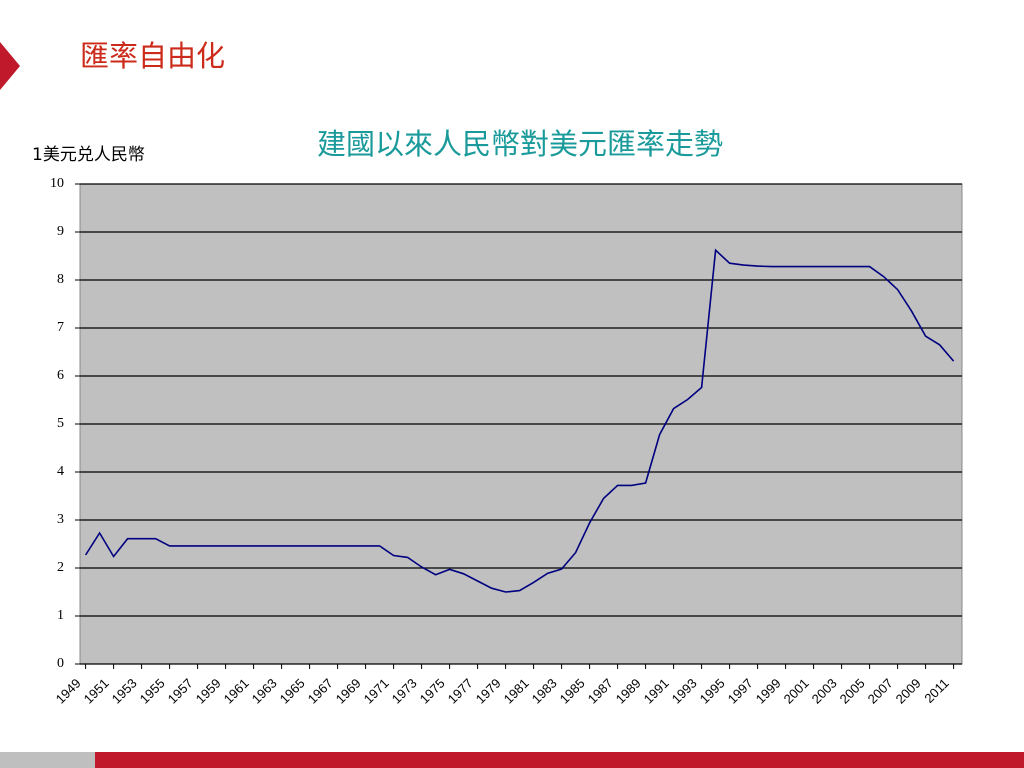 The height and width of the screenshot is (768, 1024). What do you see at coordinates (460, 691) in the screenshot?
I see `x-tick-label: 1977` at bounding box center [460, 691].